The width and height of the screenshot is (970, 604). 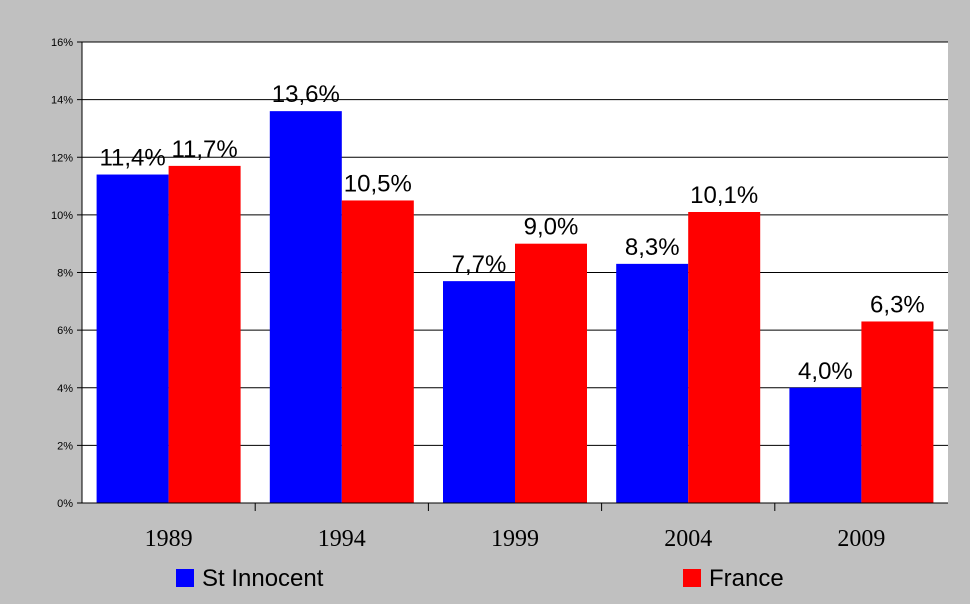 What do you see at coordinates (65, 446) in the screenshot?
I see `y-tick-label: 2%` at bounding box center [65, 446].